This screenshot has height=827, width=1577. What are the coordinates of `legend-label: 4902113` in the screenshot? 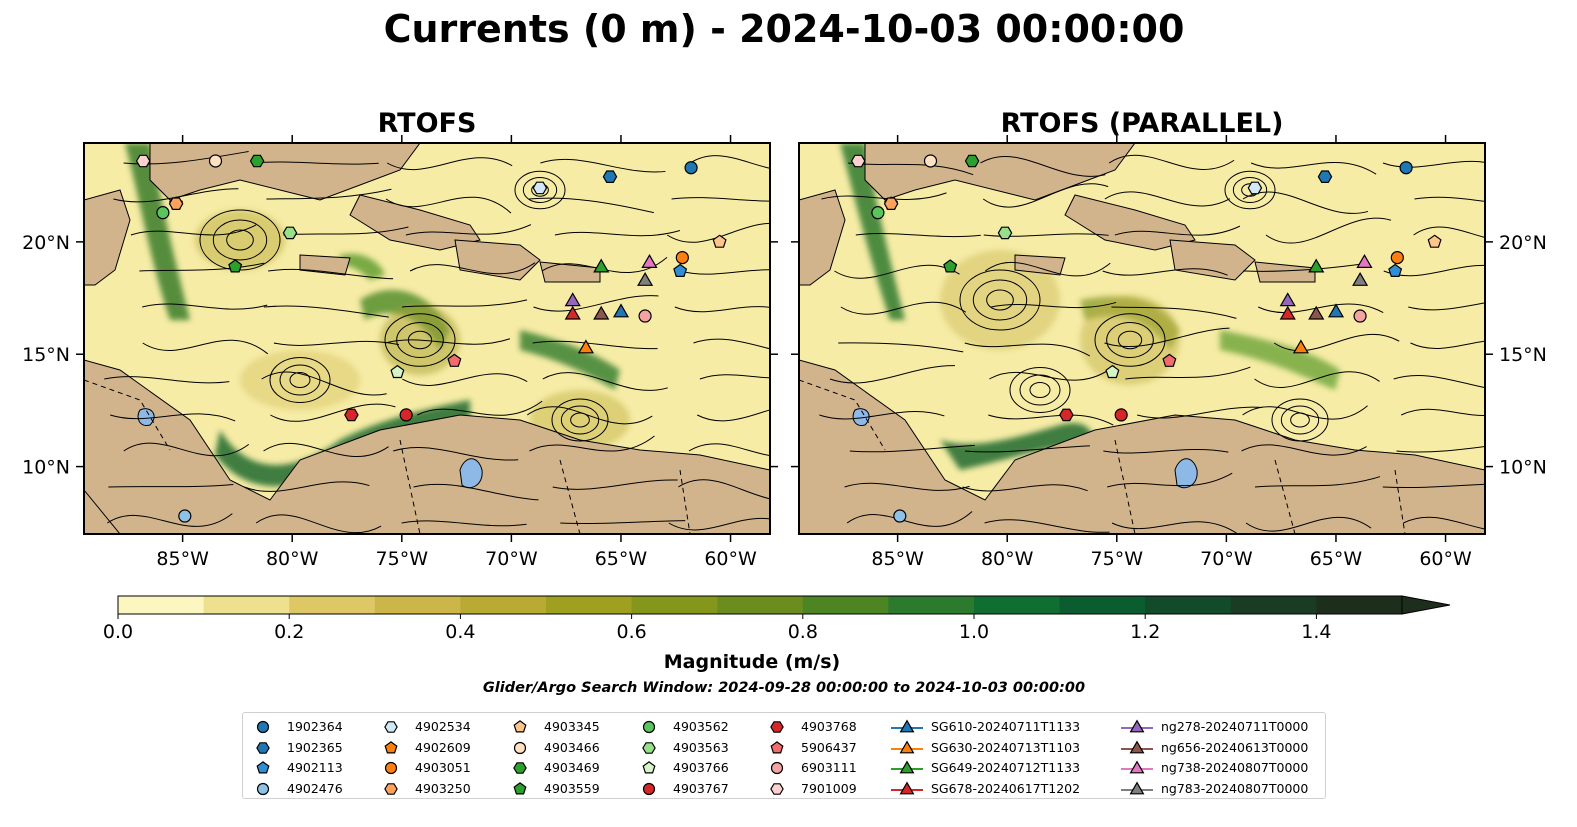 It's located at (315, 767).